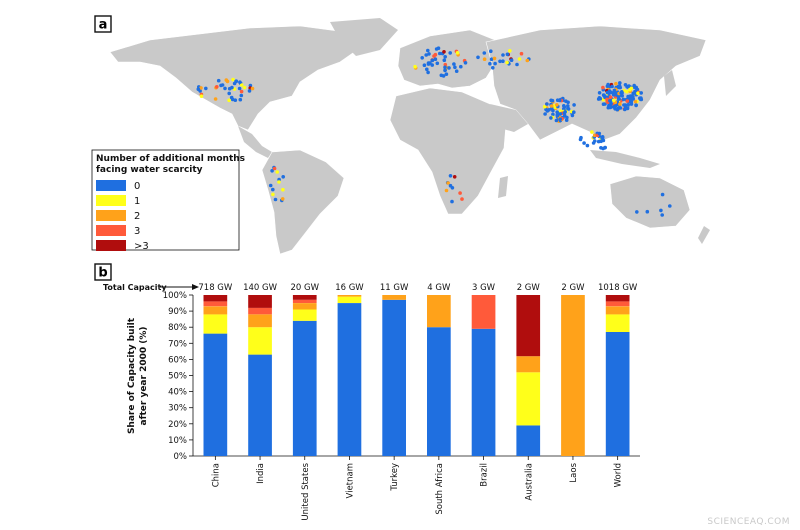  I want to click on y-tick-label-2: 20%, so click(177, 425).